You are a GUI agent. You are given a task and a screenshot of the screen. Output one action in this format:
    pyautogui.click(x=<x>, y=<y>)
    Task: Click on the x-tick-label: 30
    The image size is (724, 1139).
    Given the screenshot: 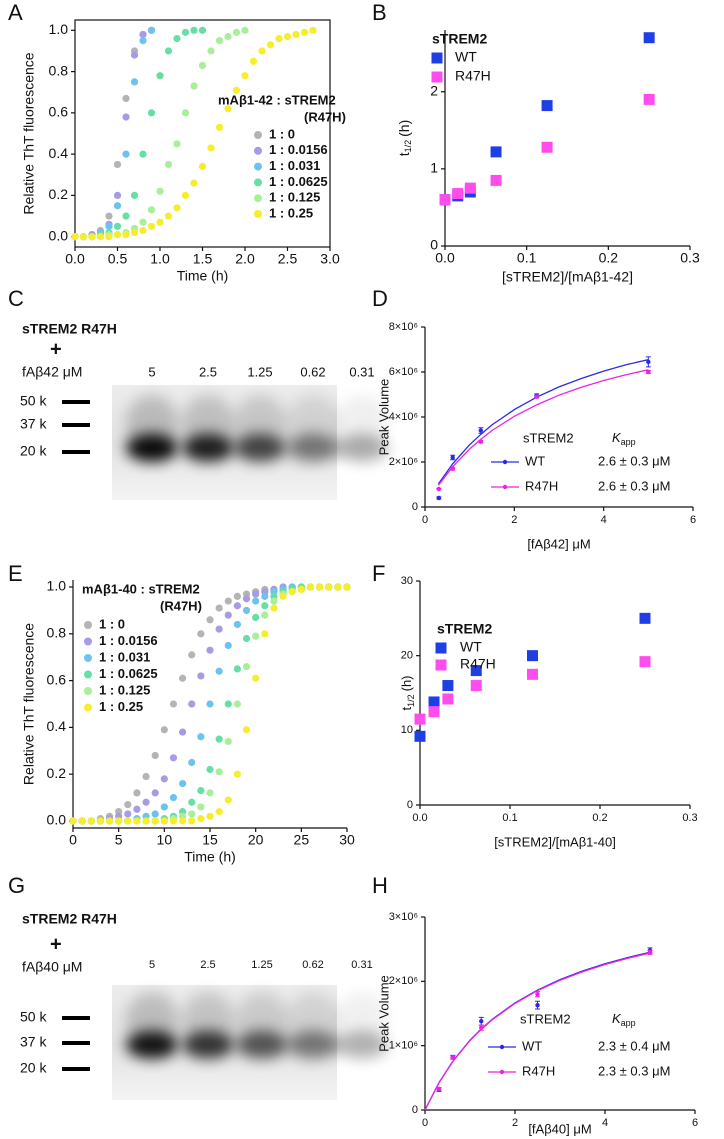 What is the action you would take?
    pyautogui.click(x=347, y=840)
    